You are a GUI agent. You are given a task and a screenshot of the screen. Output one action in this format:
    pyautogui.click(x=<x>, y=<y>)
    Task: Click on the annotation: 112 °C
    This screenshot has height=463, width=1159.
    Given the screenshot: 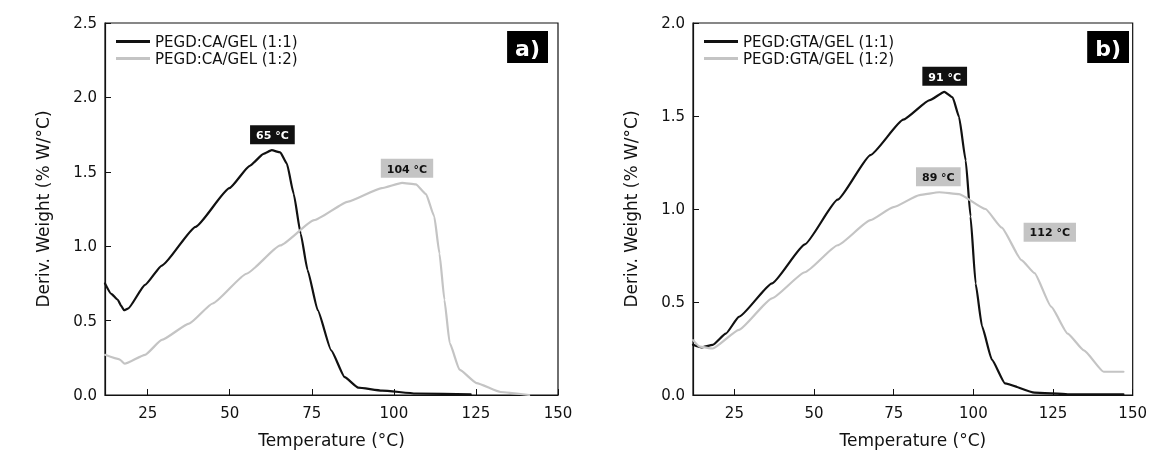 What is the action you would take?
    pyautogui.click(x=1049, y=232)
    